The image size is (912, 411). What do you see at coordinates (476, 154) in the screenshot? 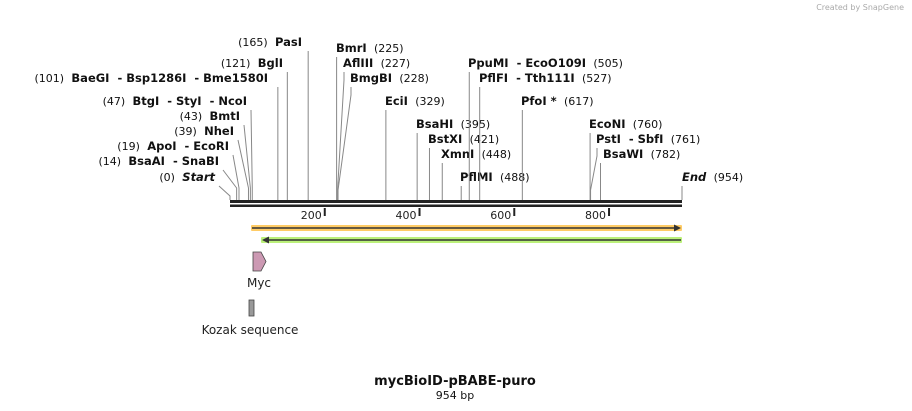
I see `svg-text: XmnI (448)` at bounding box center [476, 154].